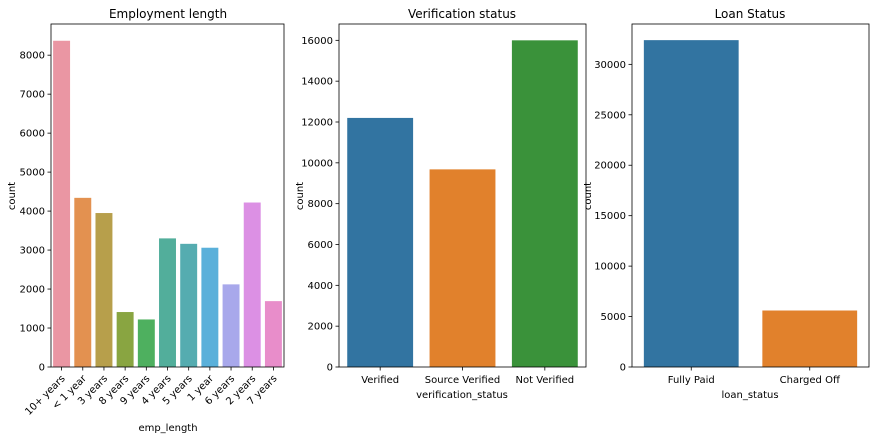 The height and width of the screenshot is (440, 872). Describe the element at coordinates (610, 115) in the screenshot. I see `y-tick-label: 25000` at that location.